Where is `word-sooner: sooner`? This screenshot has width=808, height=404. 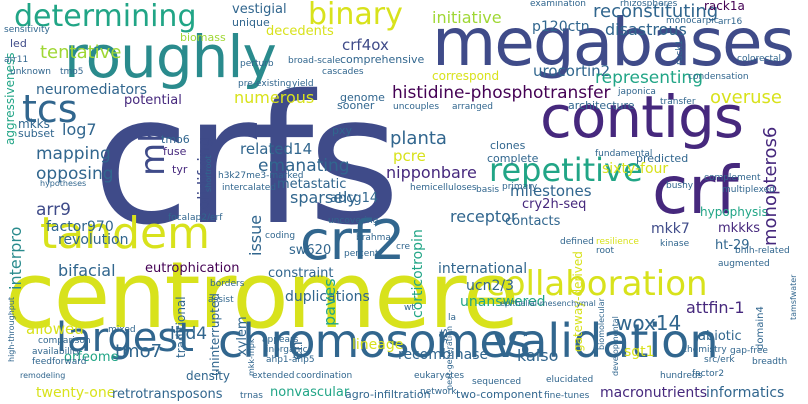 word-sooner: sooner is located at coordinates (356, 105).